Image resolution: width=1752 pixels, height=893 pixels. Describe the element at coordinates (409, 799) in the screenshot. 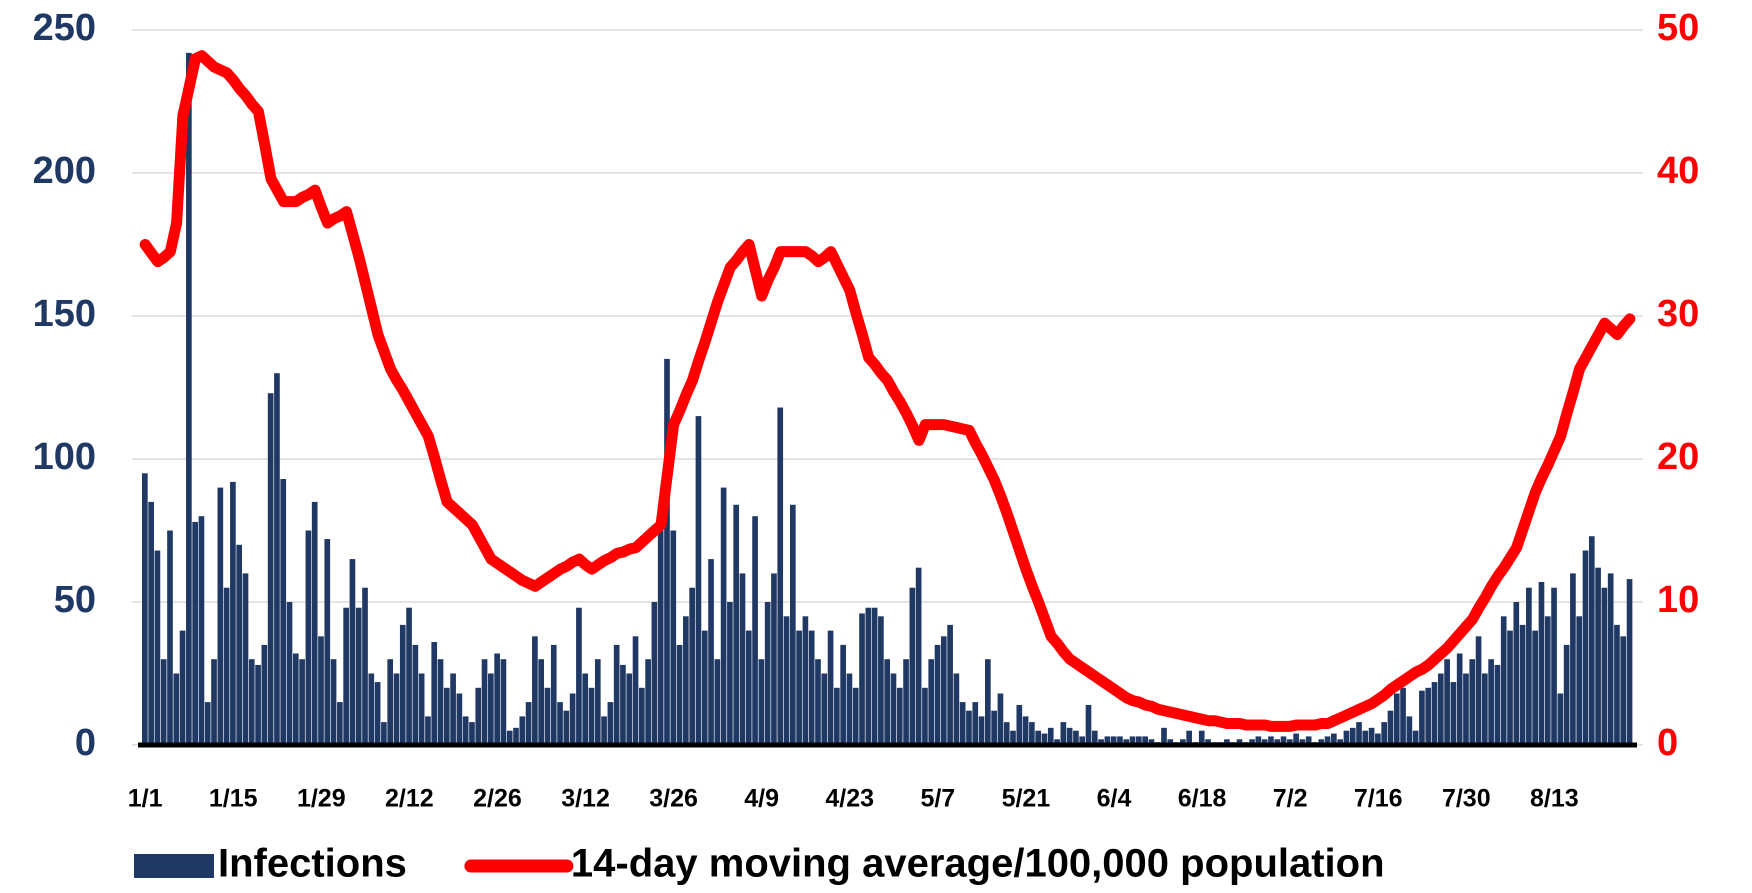

I see `x-tick-label: 2/12` at that location.